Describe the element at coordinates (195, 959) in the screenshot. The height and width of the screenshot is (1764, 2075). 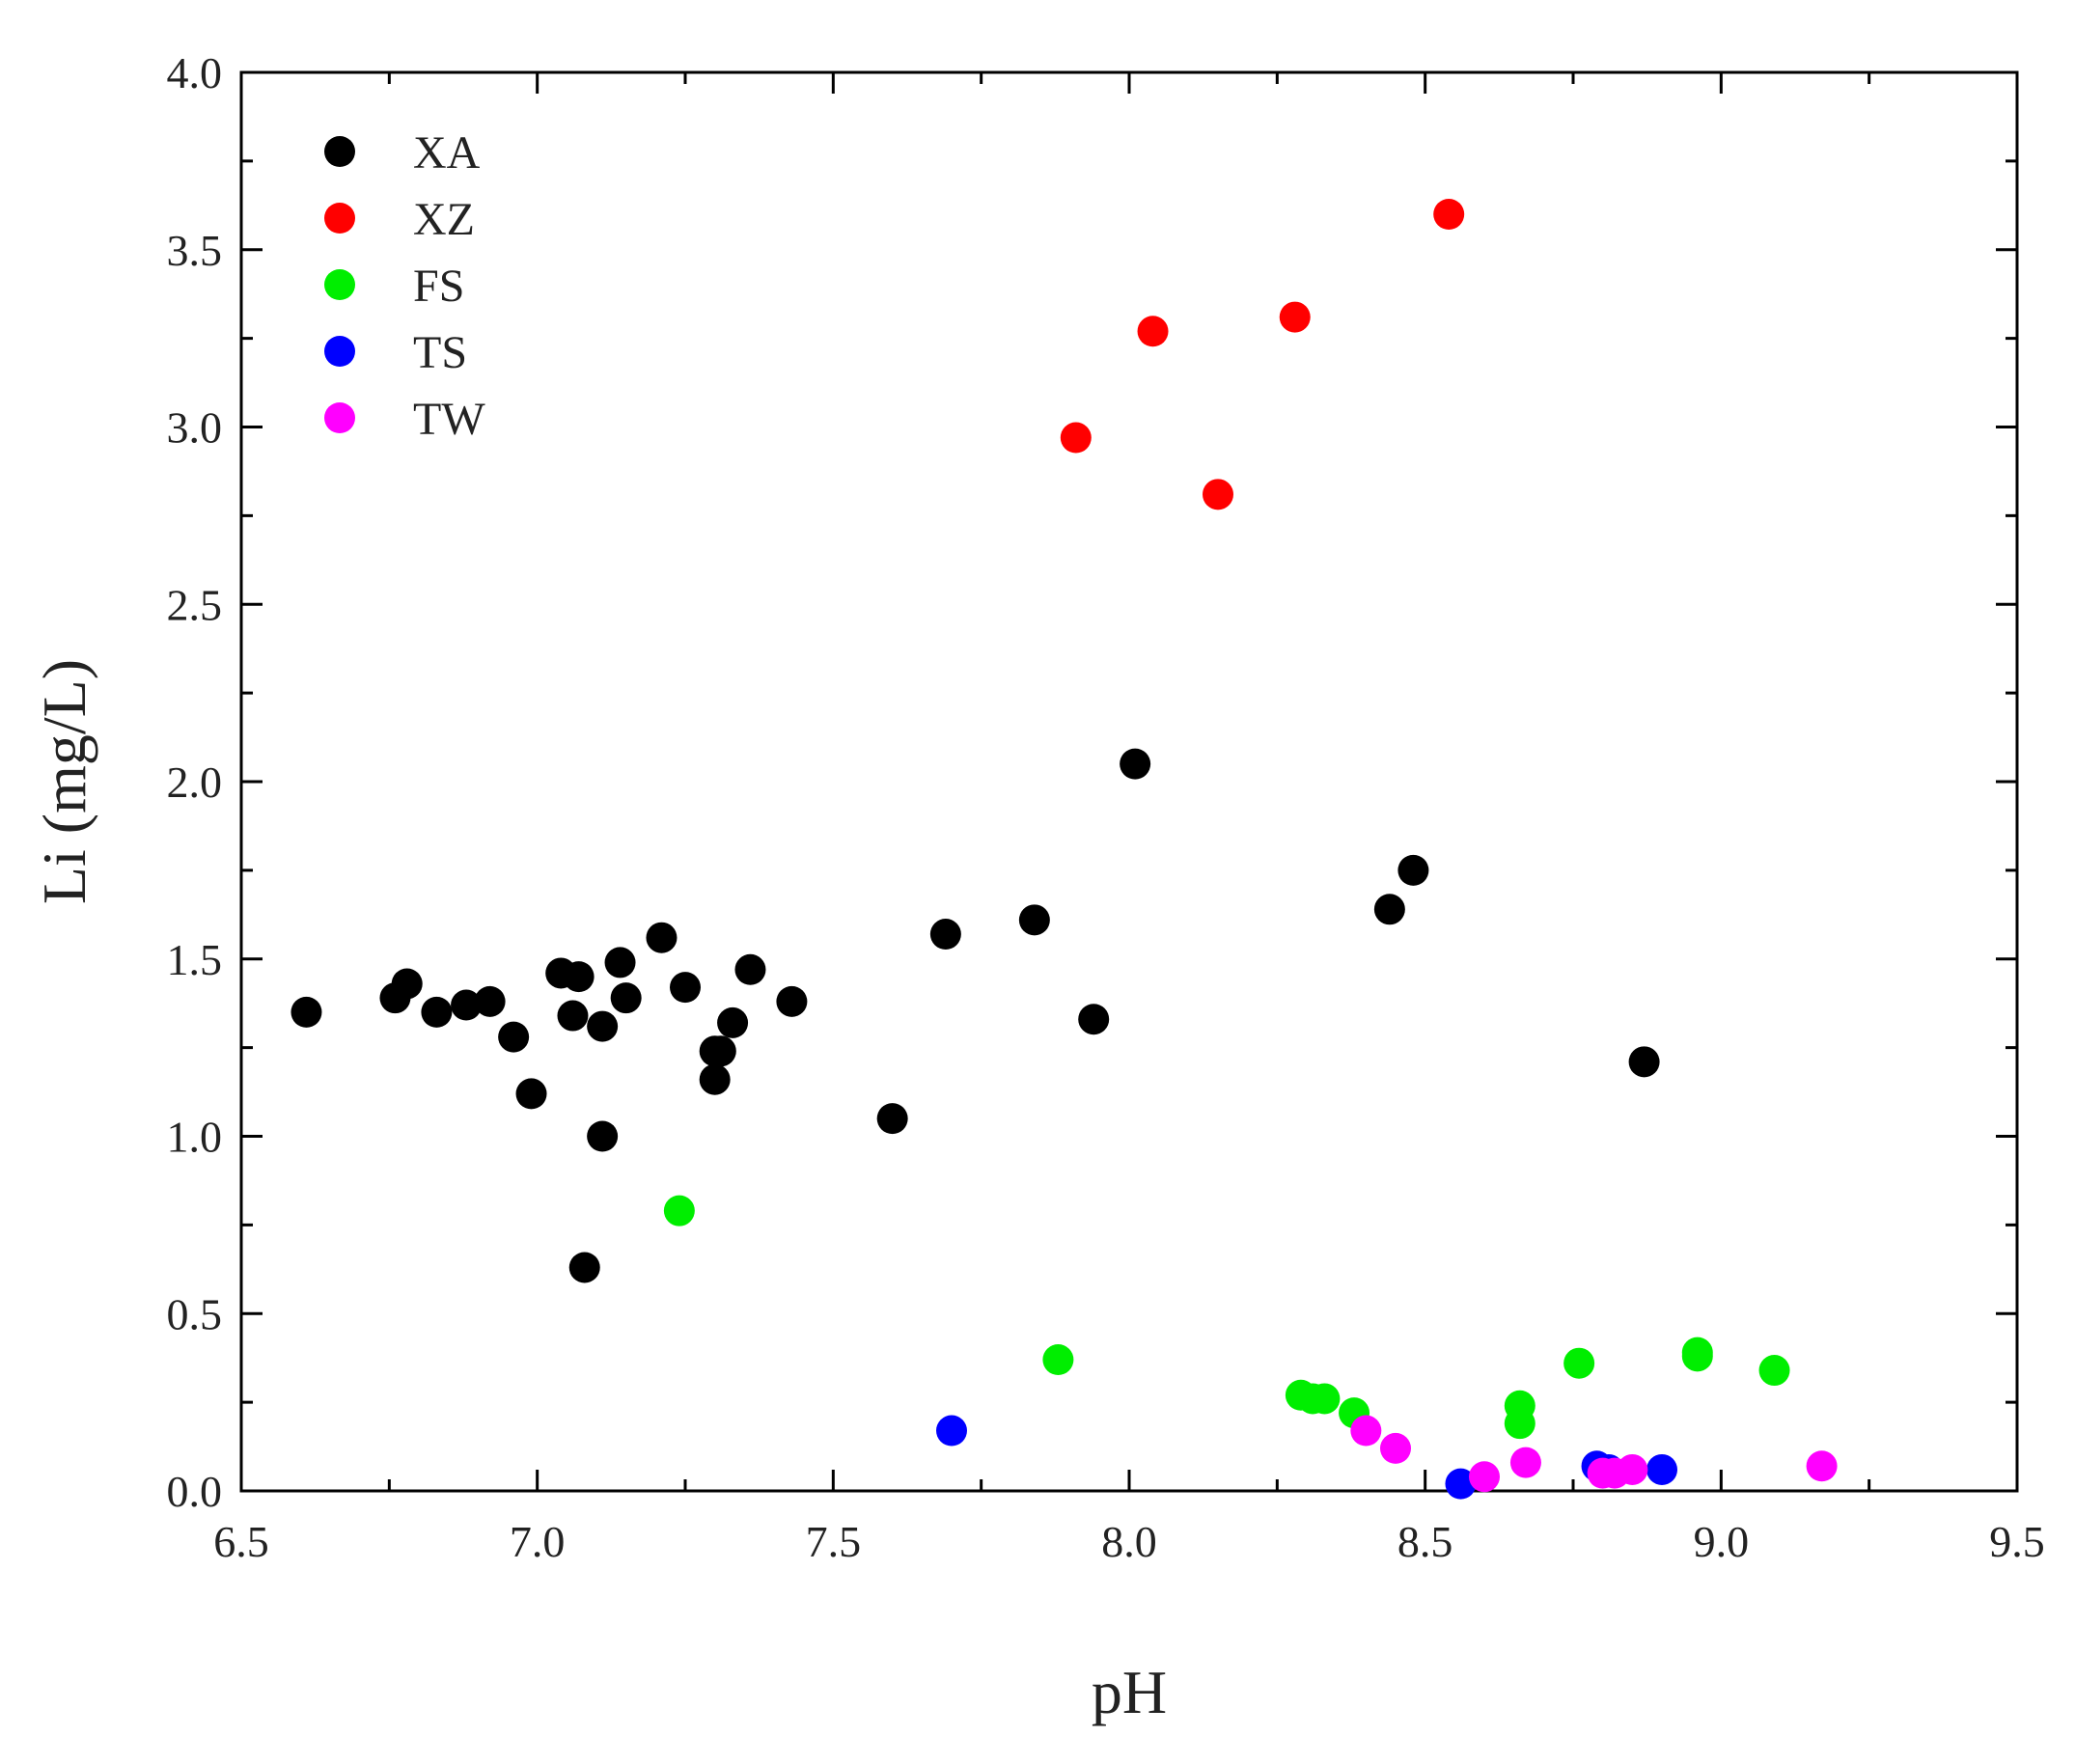
I see `y-tick-label: 1.5` at that location.